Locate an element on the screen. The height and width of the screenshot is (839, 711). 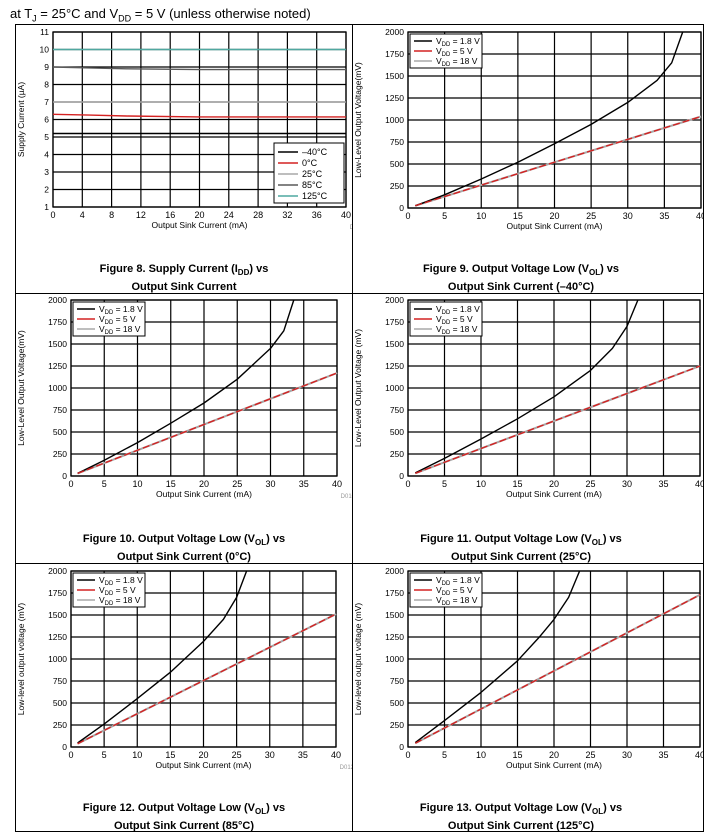
y-tick-label: 9 is located at coordinates (46, 67).